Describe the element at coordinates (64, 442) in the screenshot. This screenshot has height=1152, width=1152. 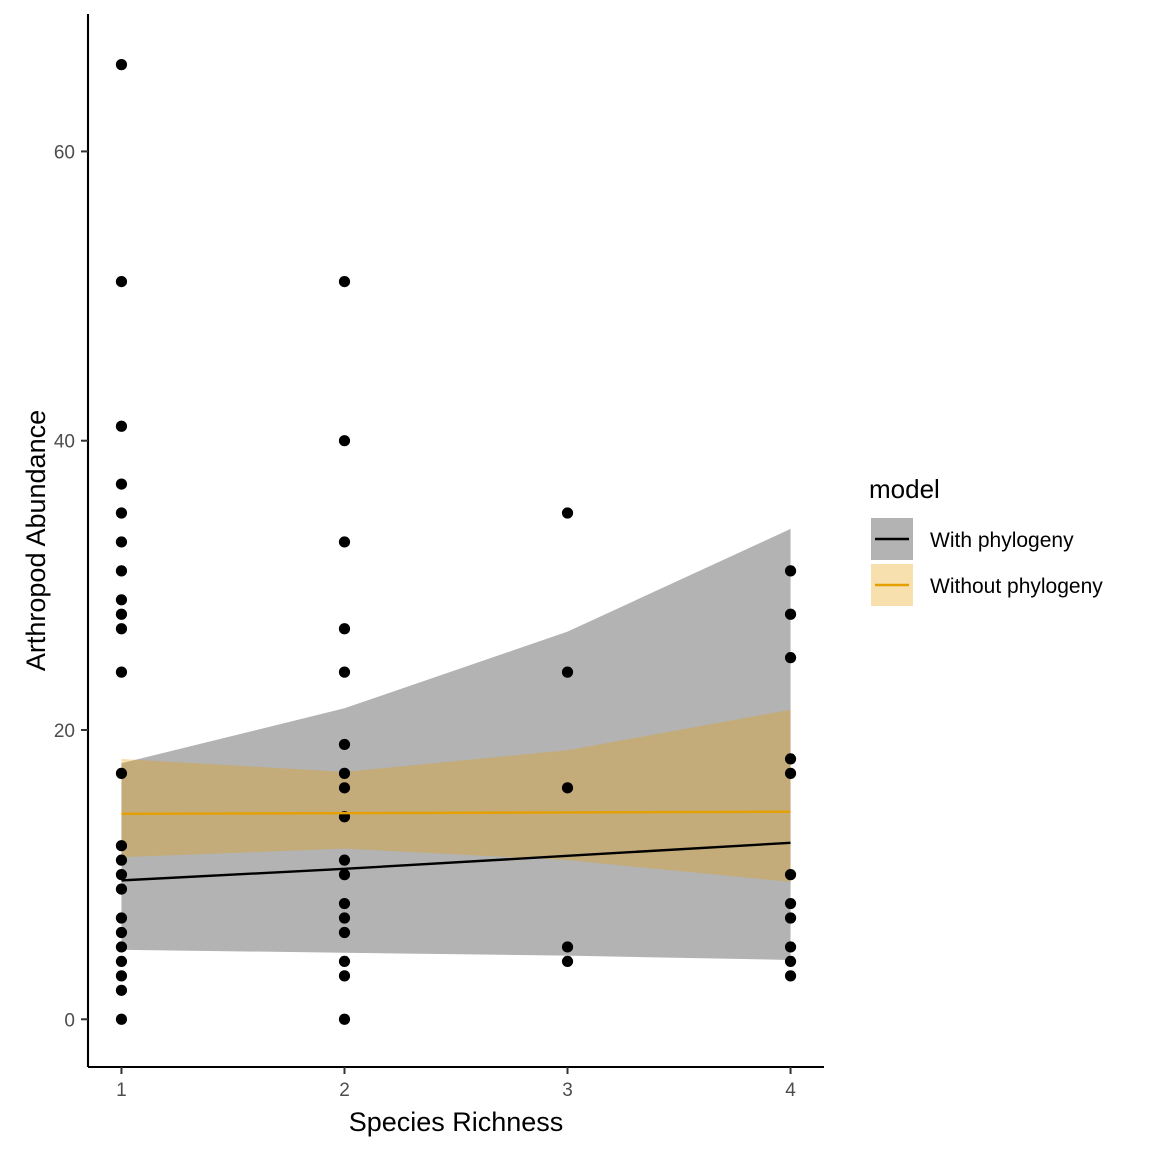
I see `y-tick-label: 40` at that location.